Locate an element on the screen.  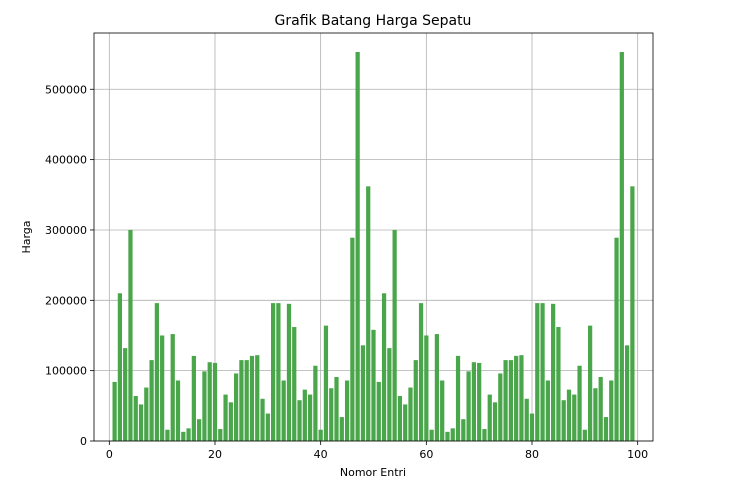
y-tick-label: 400000 is located at coordinates (66, 160).